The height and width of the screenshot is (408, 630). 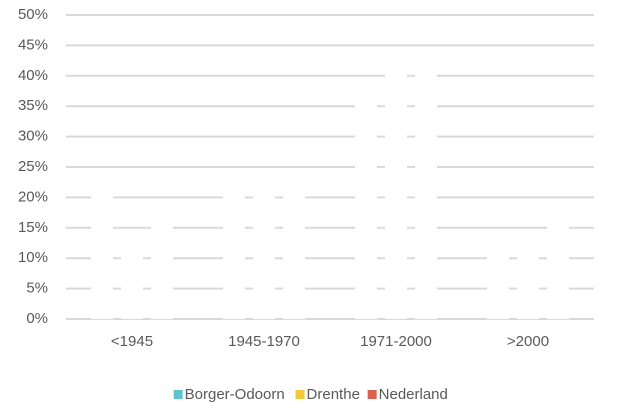 I want to click on x-tick-label: 1971-2000, so click(x=396, y=341).